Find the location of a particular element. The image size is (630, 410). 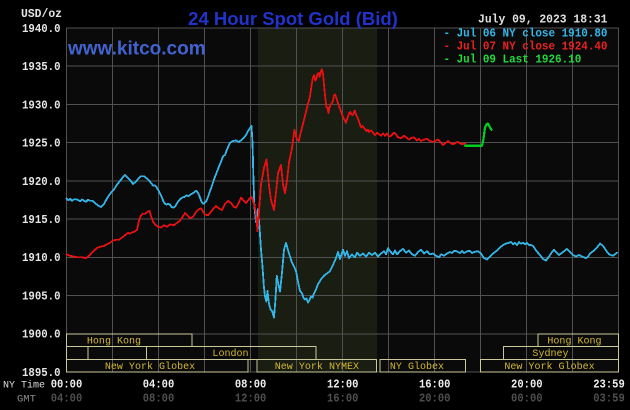

svg-text: 1940.0 is located at coordinates (41, 29).